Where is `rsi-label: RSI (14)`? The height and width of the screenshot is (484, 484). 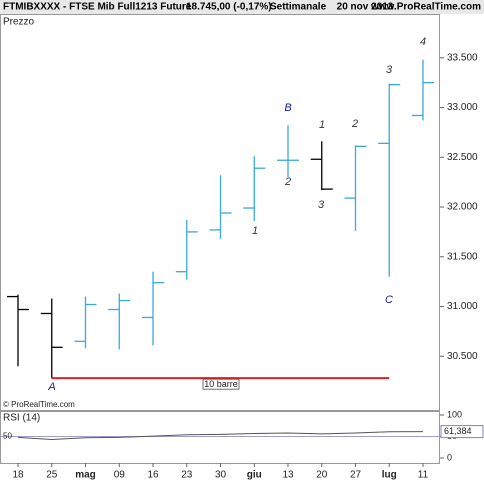
rsi-label: RSI (14) is located at coordinates (21, 418).